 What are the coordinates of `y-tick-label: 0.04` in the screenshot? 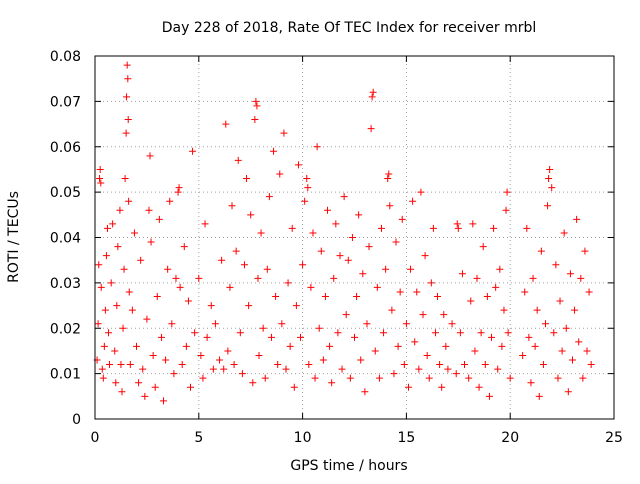 It's located at (65, 239).